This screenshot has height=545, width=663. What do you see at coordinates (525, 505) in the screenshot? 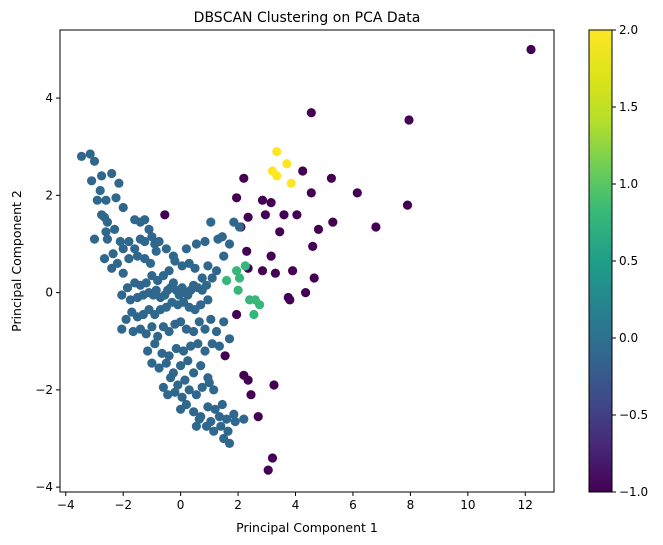
I see `x-tick-label: 12` at bounding box center [525, 505].